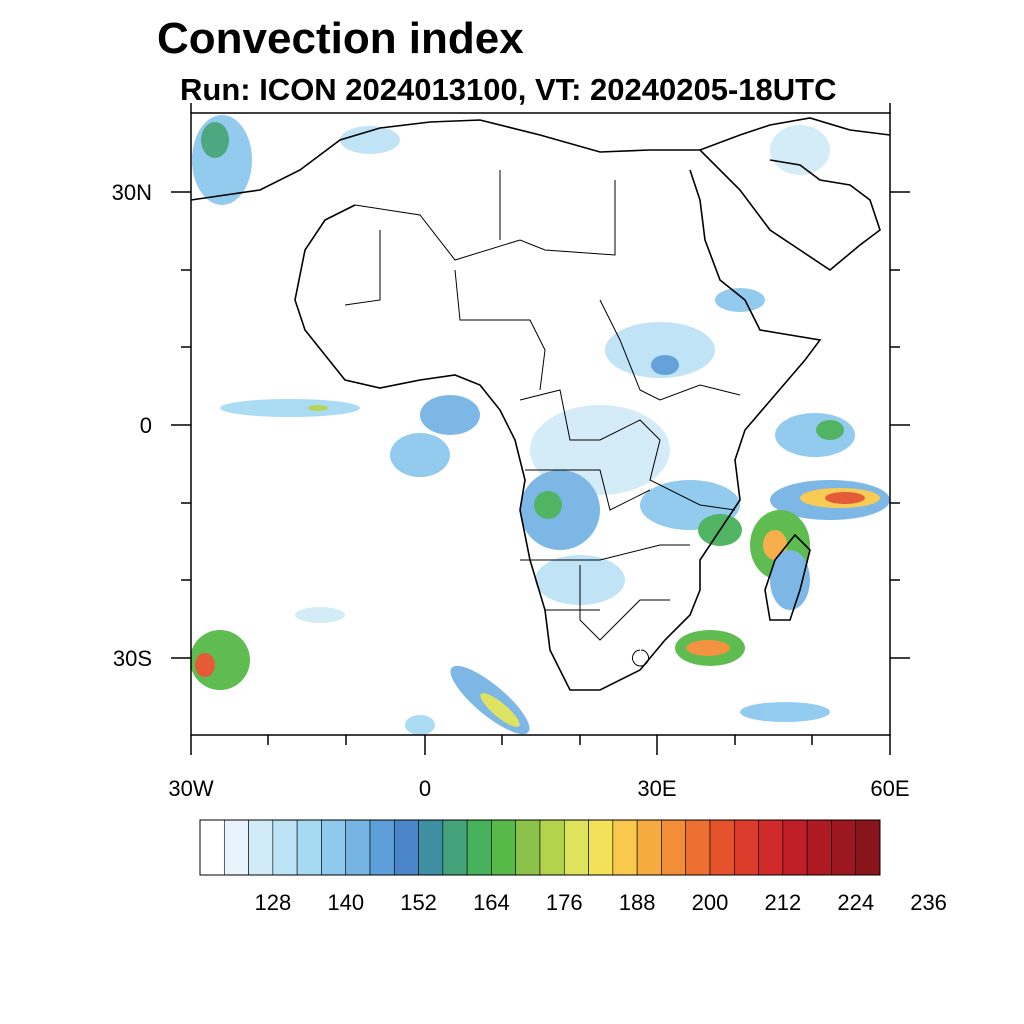 The image size is (1024, 1024). What do you see at coordinates (928, 902) in the screenshot?
I see `colorbar-label: 236` at bounding box center [928, 902].